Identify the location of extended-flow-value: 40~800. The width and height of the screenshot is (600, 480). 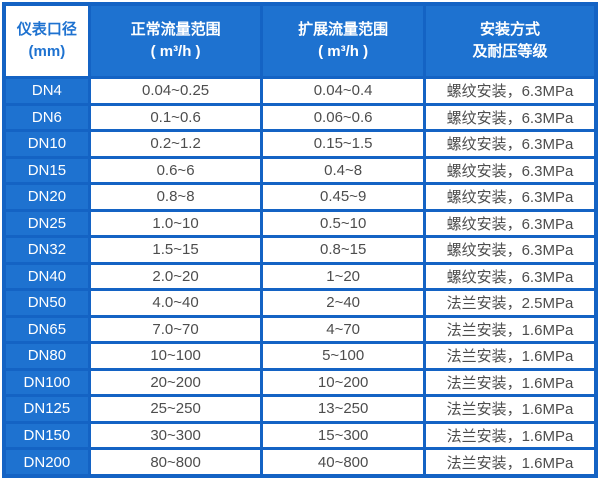
(343, 462).